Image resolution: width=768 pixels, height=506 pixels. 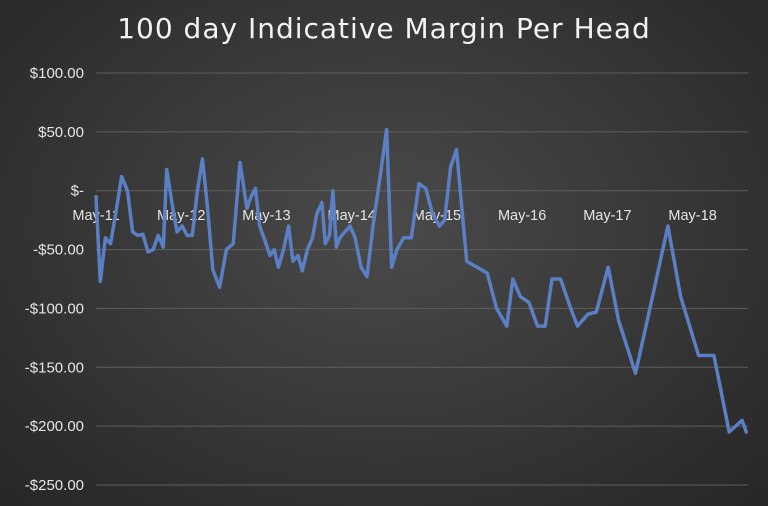 I want to click on x-tick-label: May-18, so click(x=692, y=216).